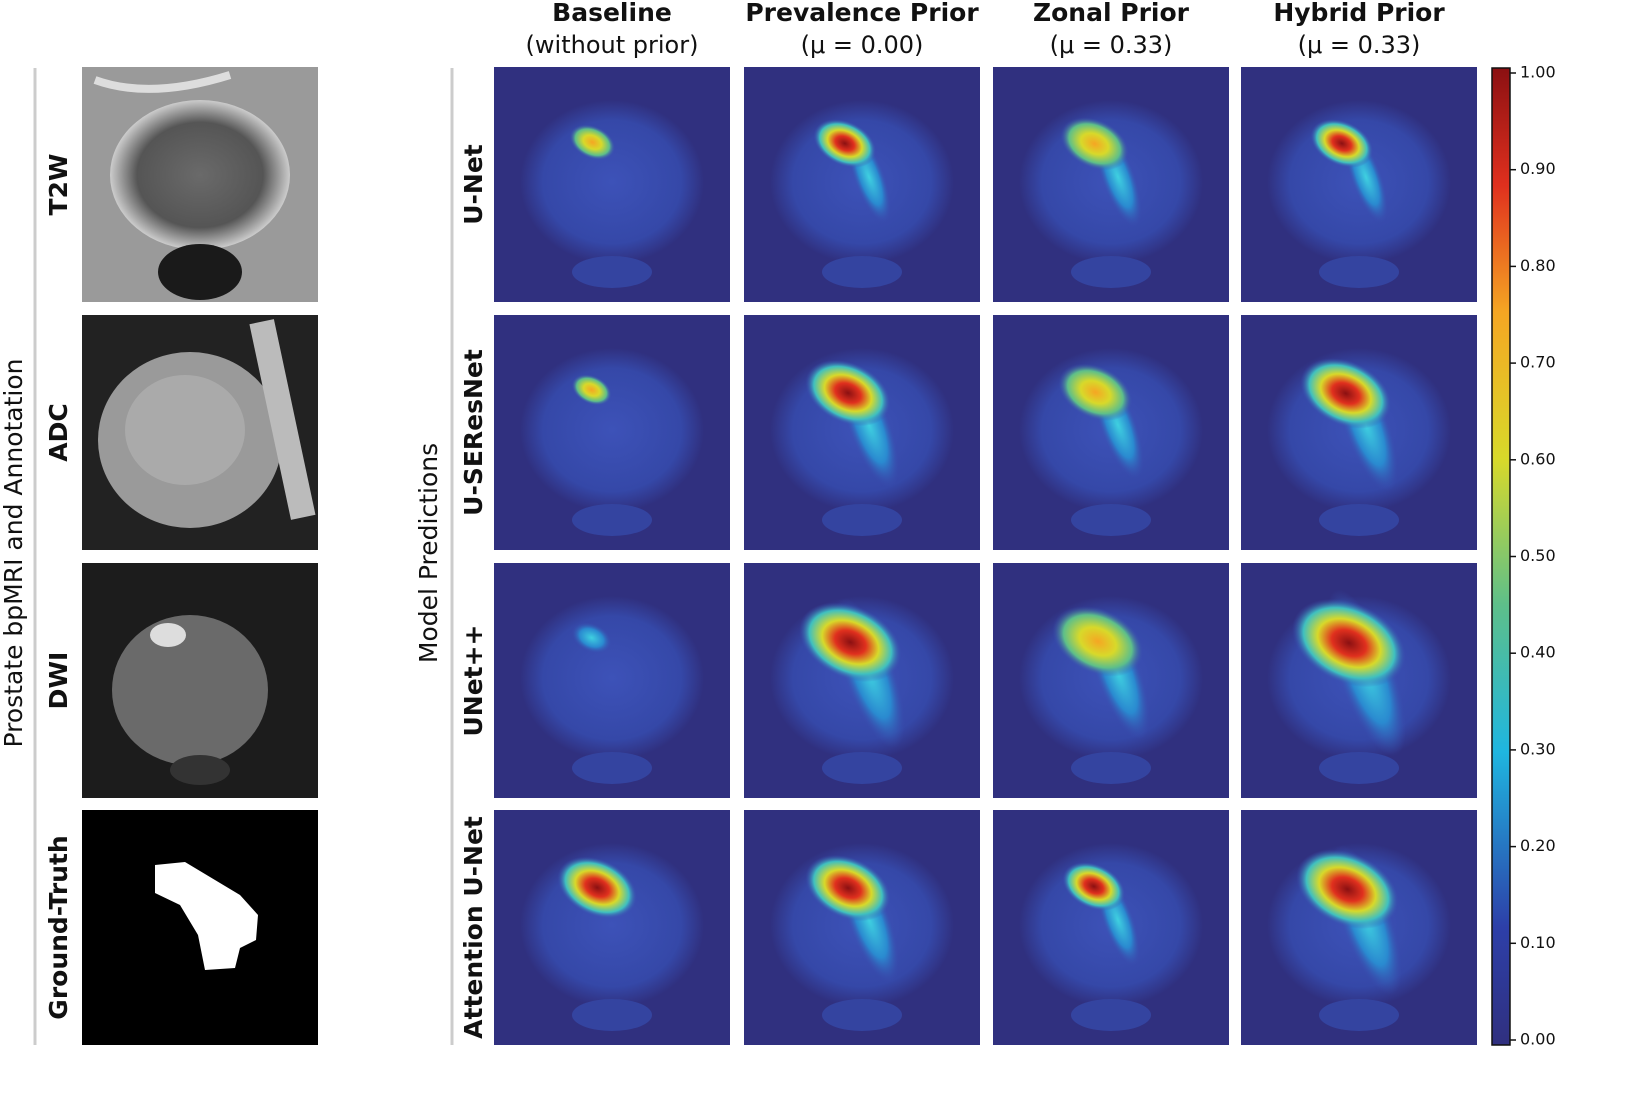  I want to click on t2w-image, so click(200, 184).